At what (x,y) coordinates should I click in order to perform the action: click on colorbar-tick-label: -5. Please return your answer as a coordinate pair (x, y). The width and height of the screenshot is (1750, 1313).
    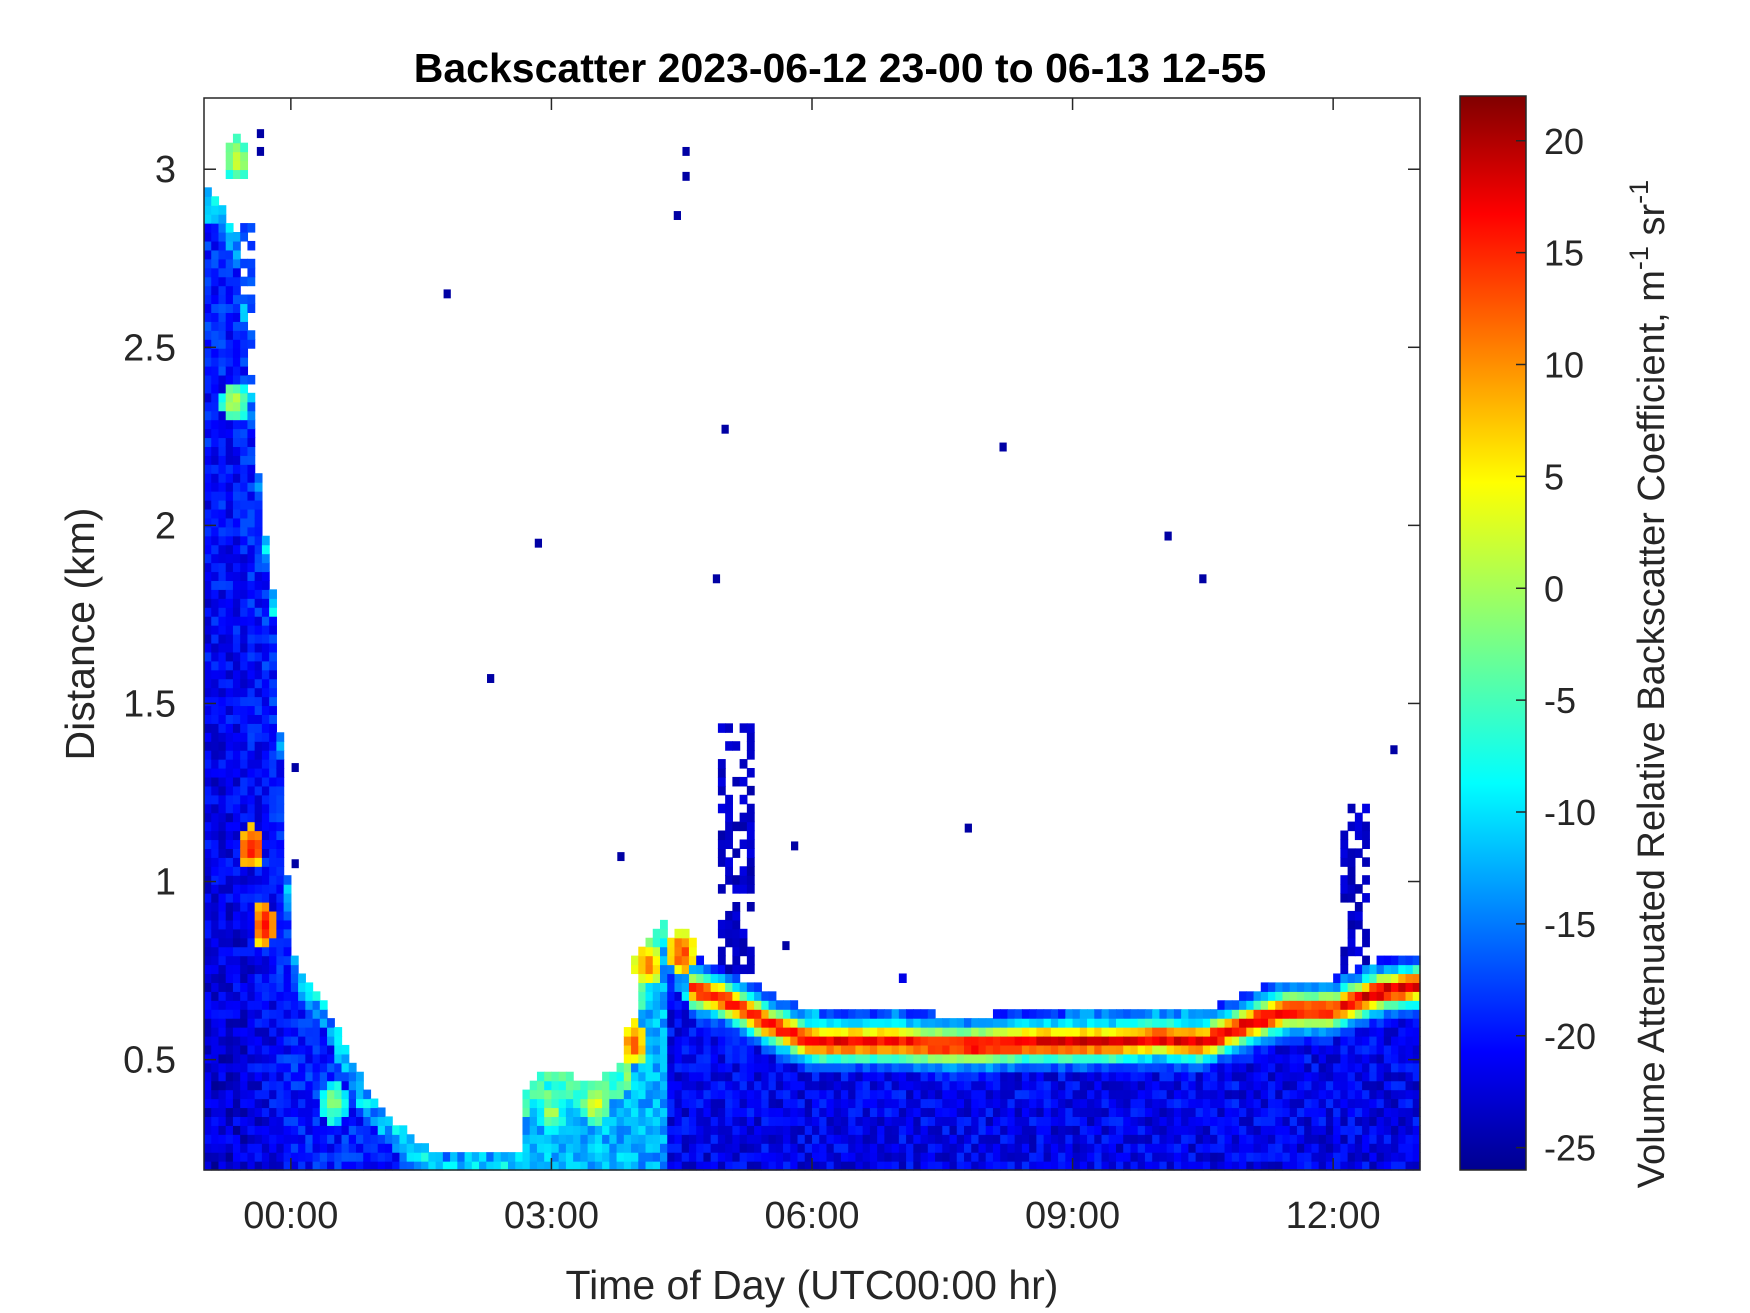
    Looking at the image, I should click on (1560, 700).